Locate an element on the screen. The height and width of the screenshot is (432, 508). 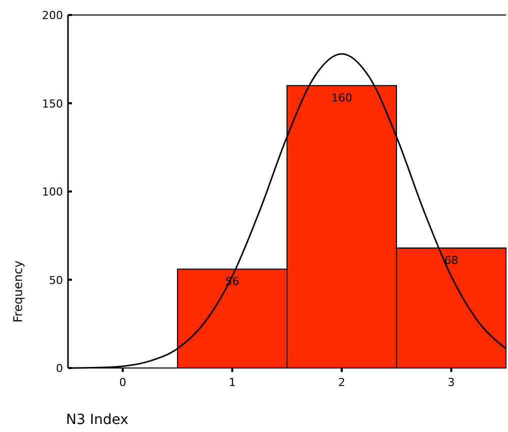
data-label: 160 is located at coordinates (341, 98).